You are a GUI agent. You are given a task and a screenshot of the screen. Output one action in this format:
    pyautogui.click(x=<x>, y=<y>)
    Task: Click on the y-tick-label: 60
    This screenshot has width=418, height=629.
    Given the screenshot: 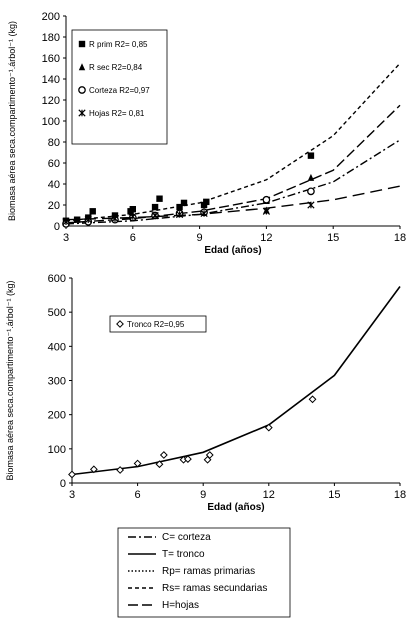 What is the action you would take?
    pyautogui.click(x=54, y=164)
    